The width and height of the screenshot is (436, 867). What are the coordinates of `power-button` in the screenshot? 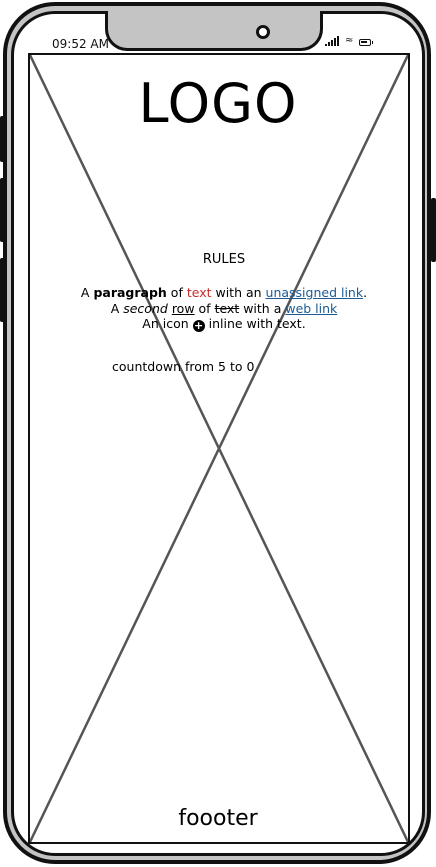 It's located at (433, 230).